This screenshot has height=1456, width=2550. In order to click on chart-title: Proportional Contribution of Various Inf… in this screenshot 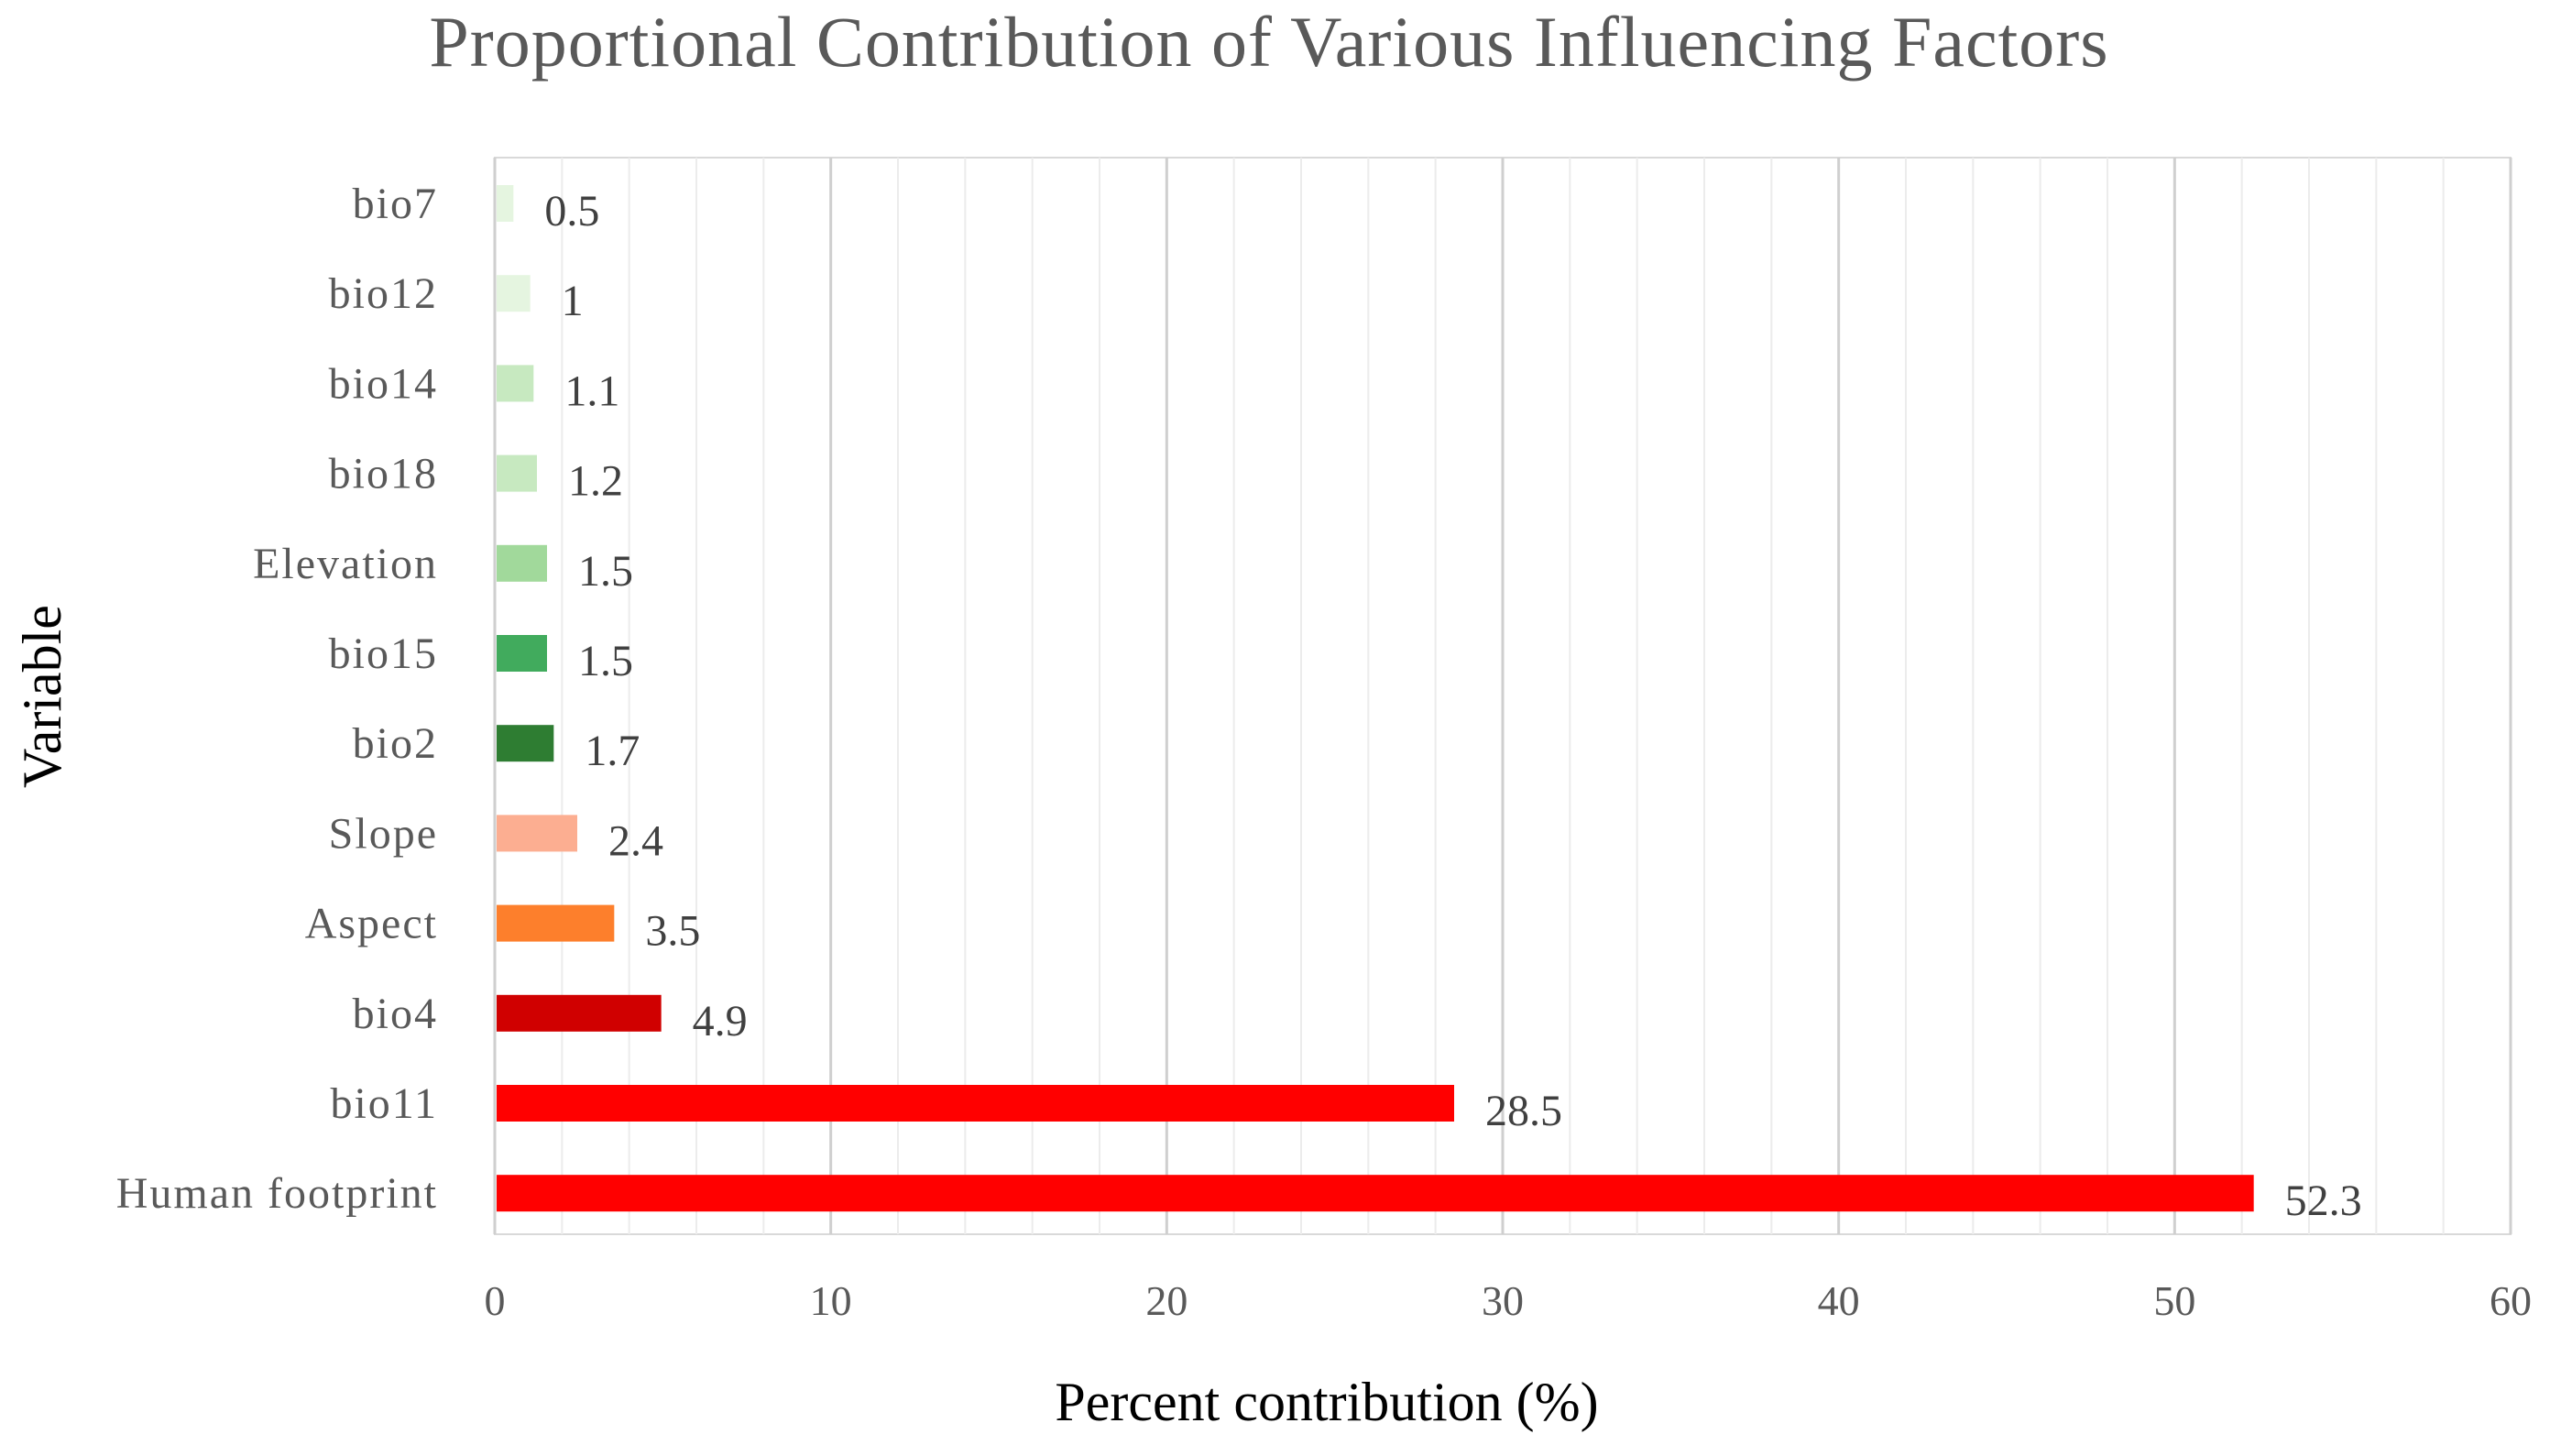, I will do `click(1268, 42)`.